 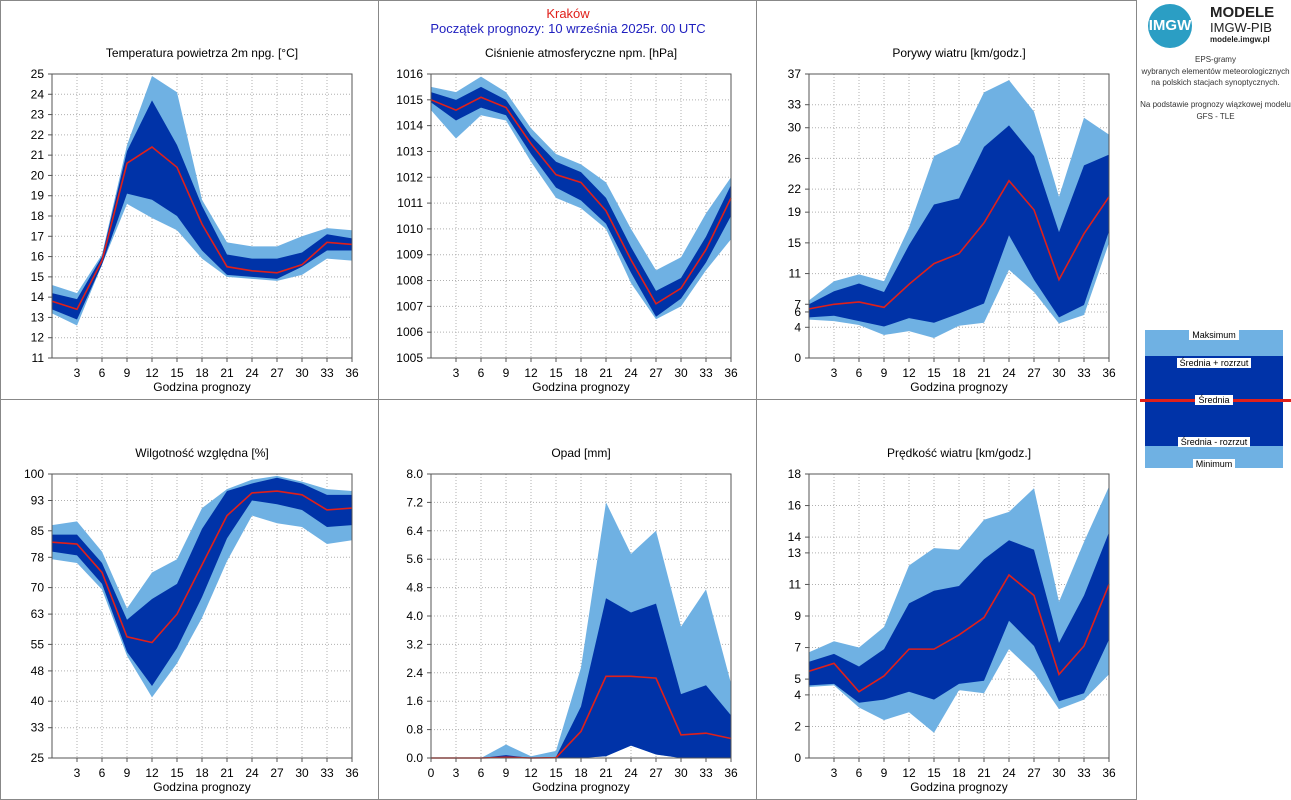 What do you see at coordinates (795, 74) in the screenshot?
I see `gusts-y-tick: 37` at bounding box center [795, 74].